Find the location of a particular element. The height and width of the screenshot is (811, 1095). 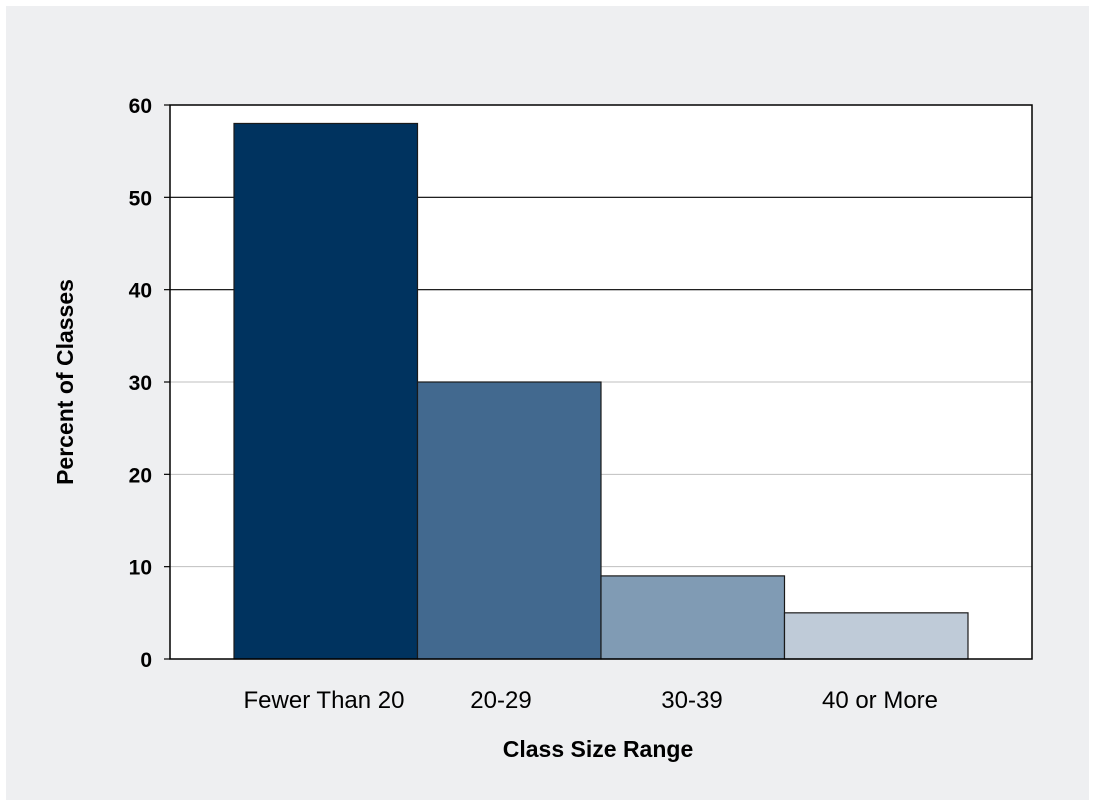

x-tick-label: 20-29 is located at coordinates (500, 700).